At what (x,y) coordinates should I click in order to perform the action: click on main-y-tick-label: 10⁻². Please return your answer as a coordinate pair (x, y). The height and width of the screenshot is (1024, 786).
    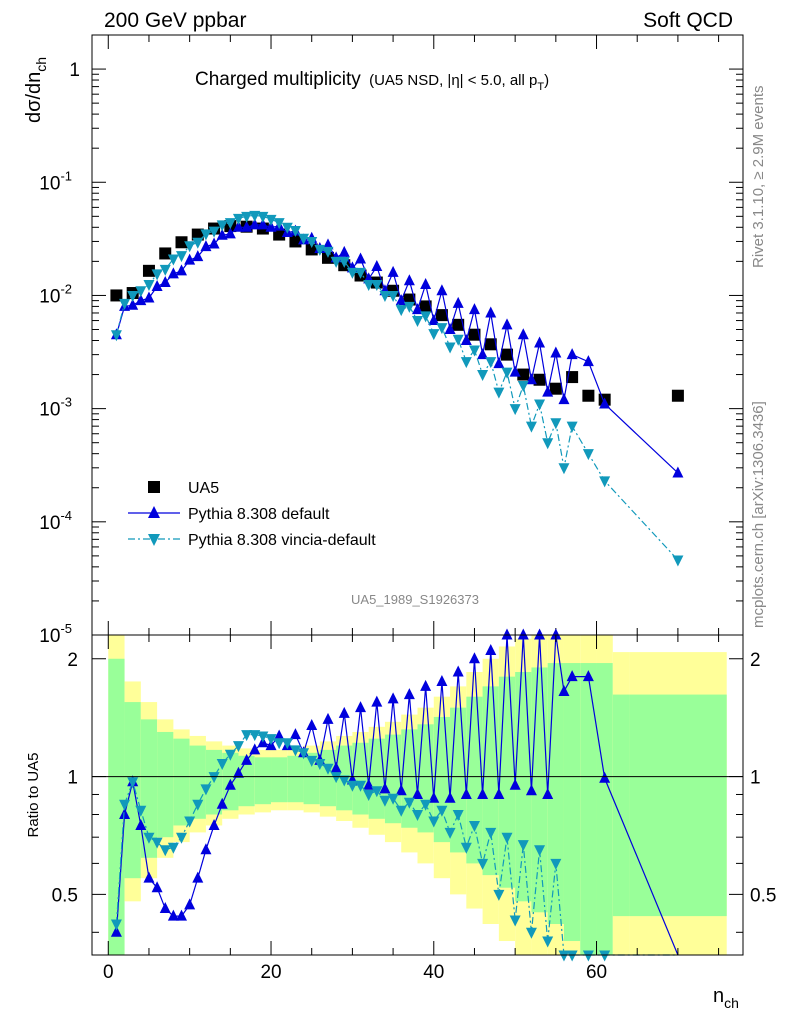
    Looking at the image, I should click on (55, 294).